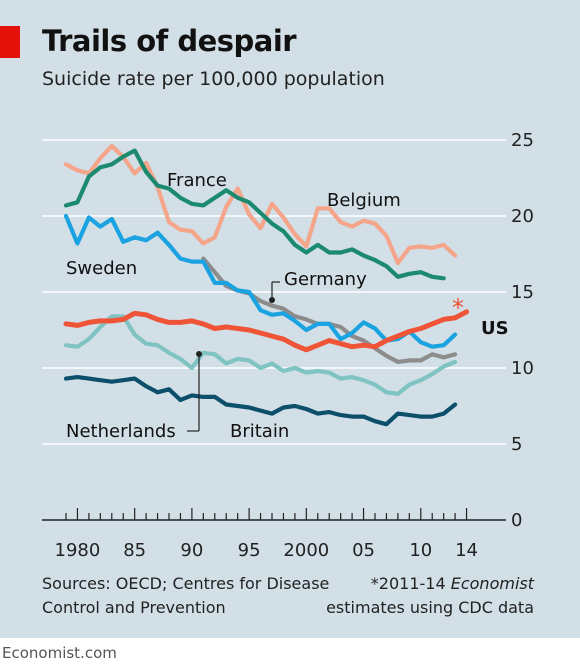 The height and width of the screenshot is (670, 580). Describe the element at coordinates (522, 368) in the screenshot. I see `y-tick-label-10: 10` at that location.